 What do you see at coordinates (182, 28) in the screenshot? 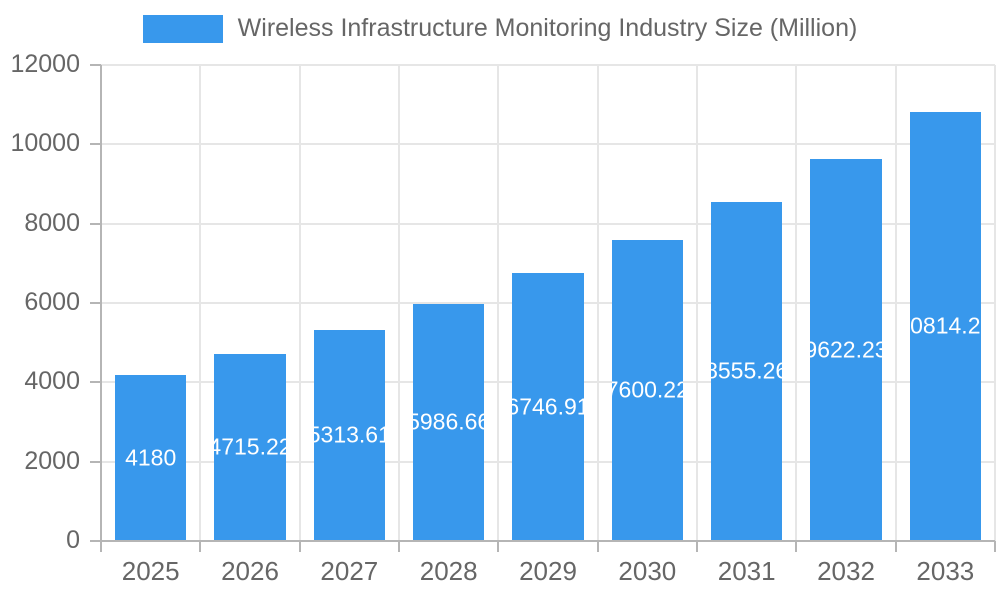
I see `legend-swatch` at bounding box center [182, 28].